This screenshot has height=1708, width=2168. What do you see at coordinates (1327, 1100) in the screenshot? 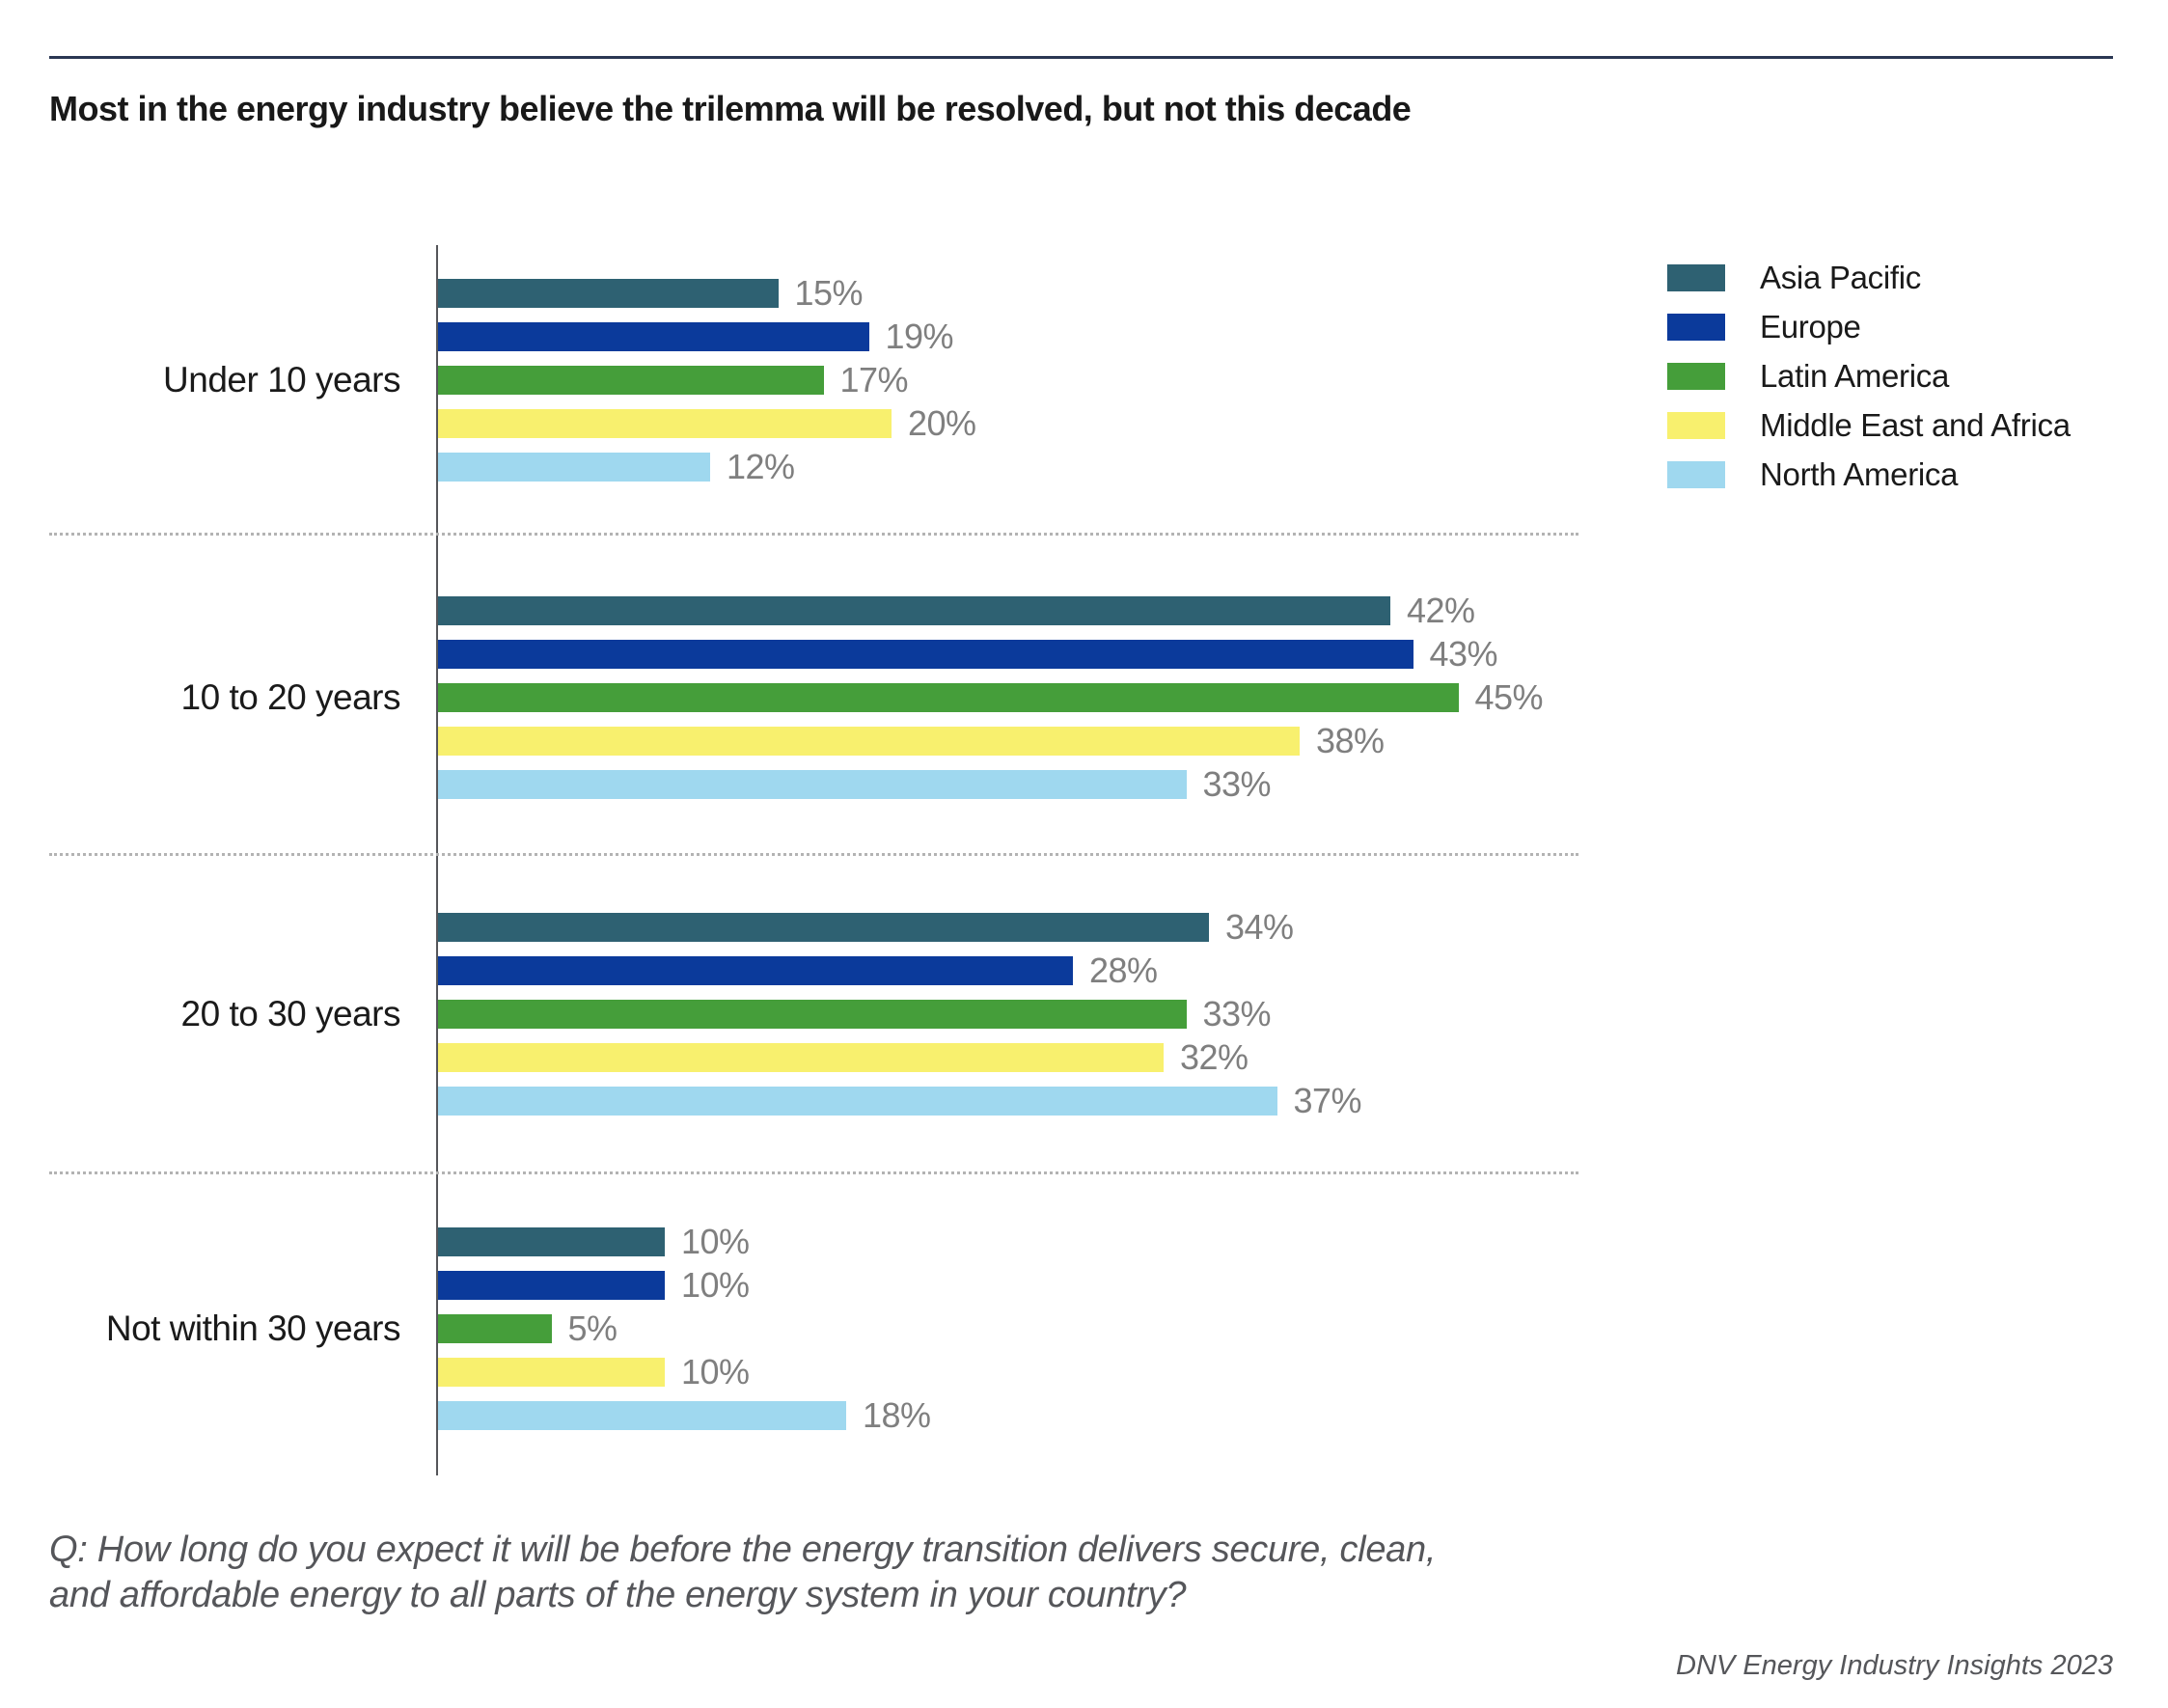
I see `bar-value-label: 37%` at bounding box center [1327, 1100].